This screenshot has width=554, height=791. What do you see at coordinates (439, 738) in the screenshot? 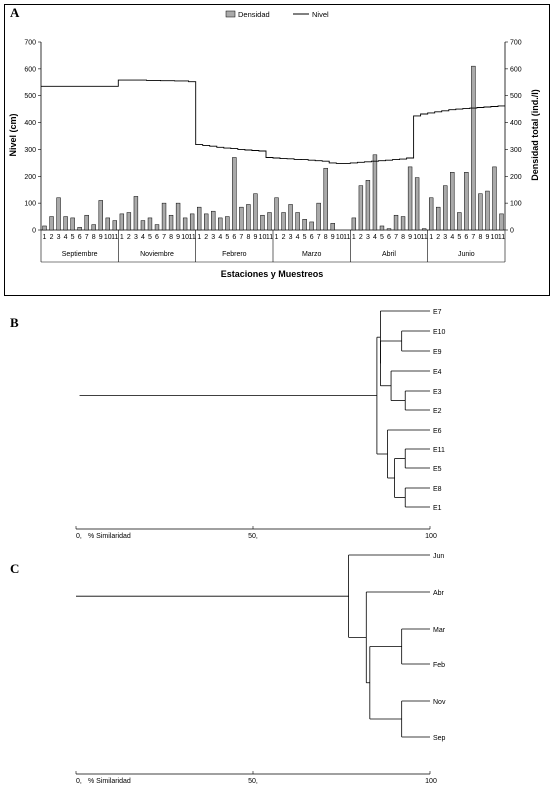
I see `leaf-label: Sep` at bounding box center [439, 738].